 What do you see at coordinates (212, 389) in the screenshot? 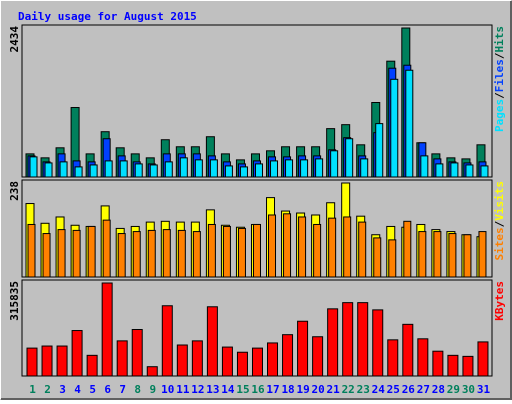
I see `x-tick-label: 13` at bounding box center [212, 389].